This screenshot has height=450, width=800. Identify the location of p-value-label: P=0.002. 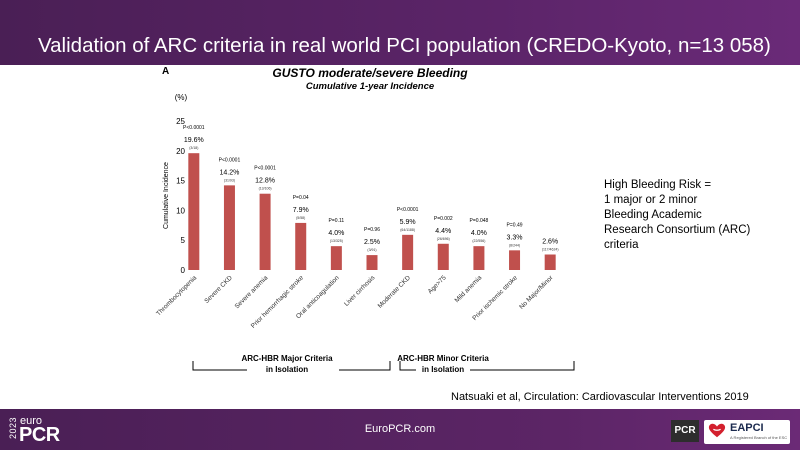
(443, 219).